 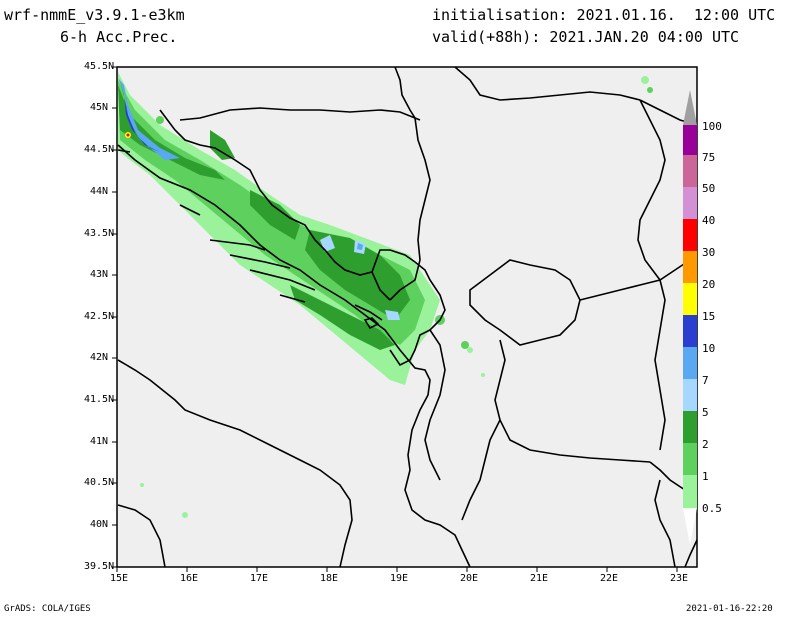 I want to click on lat-label: 43N, so click(x=99, y=274).